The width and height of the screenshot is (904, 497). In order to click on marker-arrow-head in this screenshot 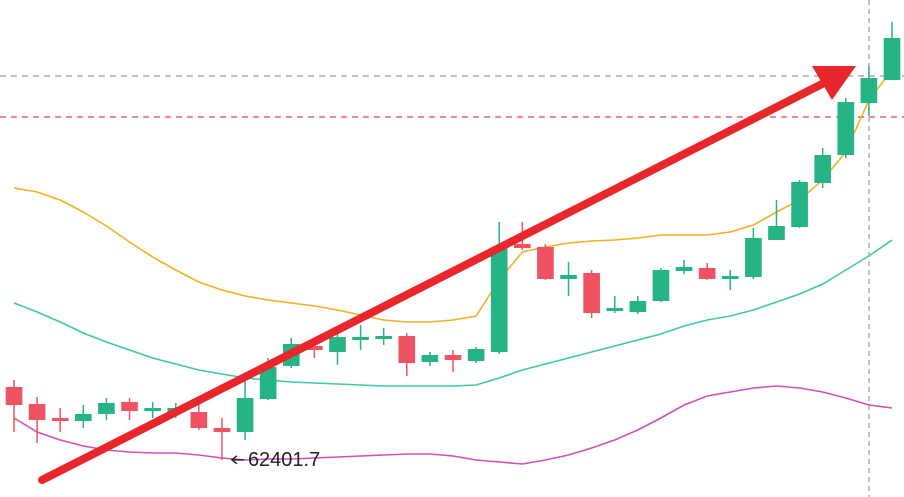, I will do `click(234, 460)`.